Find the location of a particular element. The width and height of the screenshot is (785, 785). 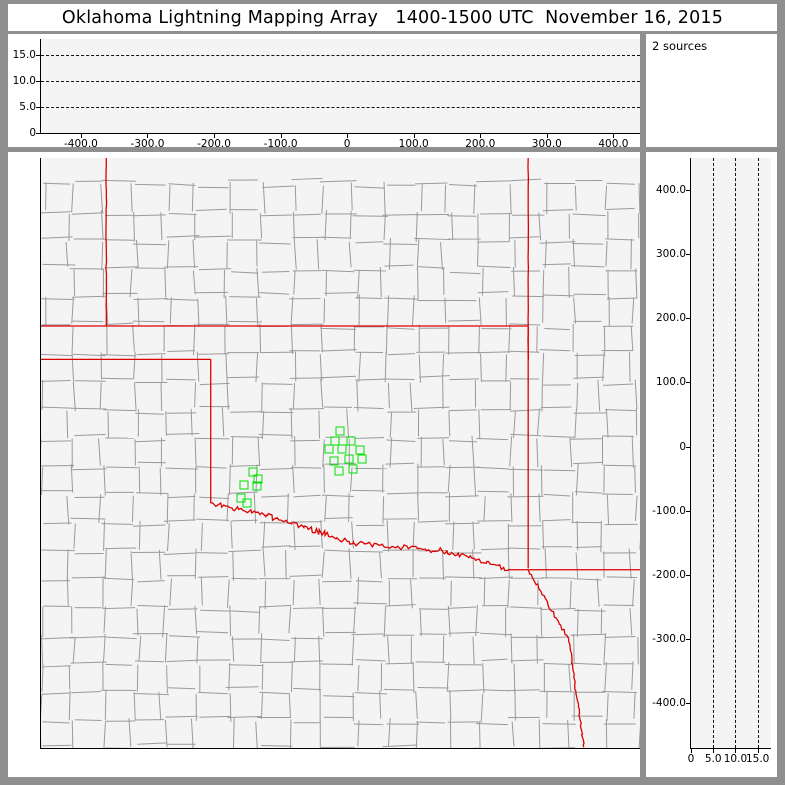

sources-count-panel: 2 sources is located at coordinates (711, 90).